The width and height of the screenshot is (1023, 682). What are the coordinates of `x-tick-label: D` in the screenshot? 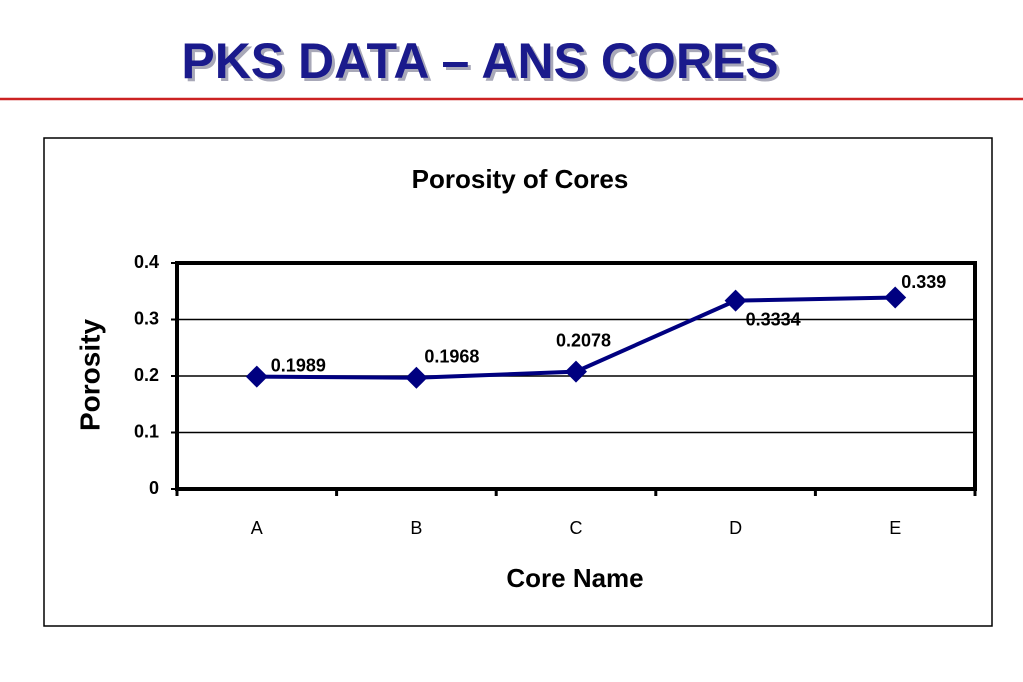 It's located at (735, 528).